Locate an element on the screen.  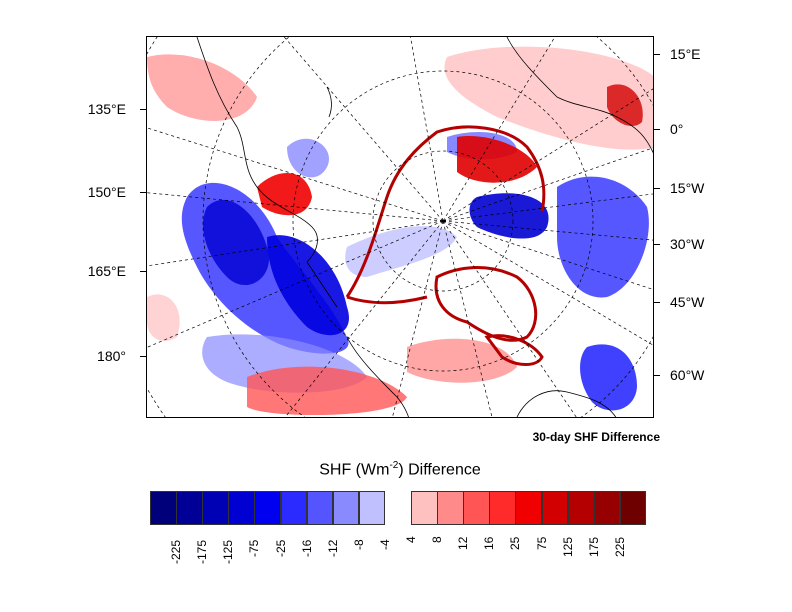
colorbar-tick-label: -125 is located at coordinates (228, 551).